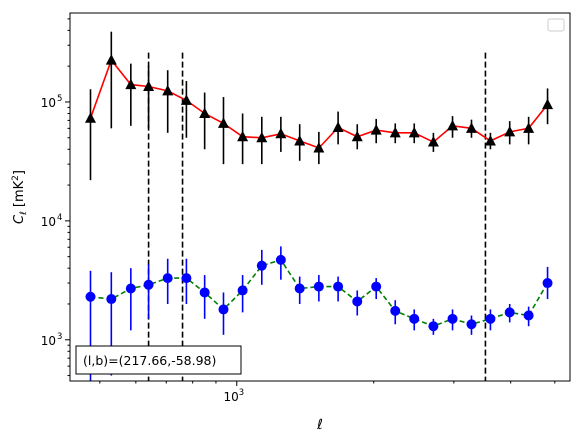  I want to click on svg-text: Cℓ [mK2], so click(20, 197).